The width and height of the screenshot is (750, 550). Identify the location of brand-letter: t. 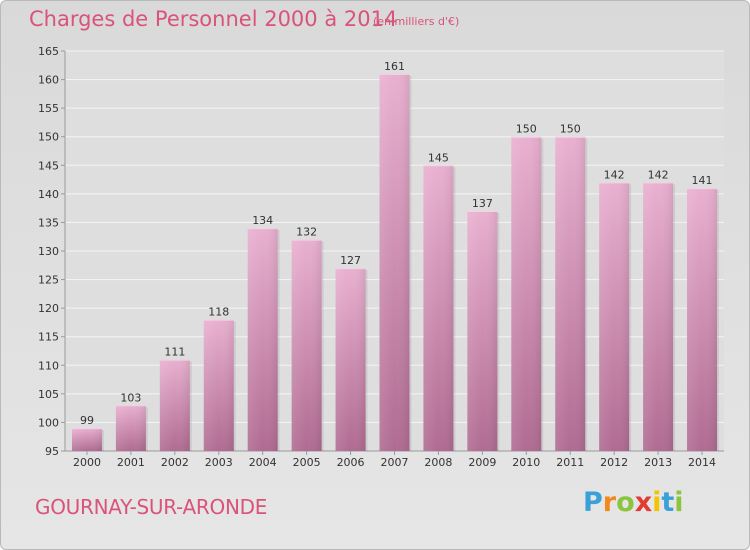
(668, 502).